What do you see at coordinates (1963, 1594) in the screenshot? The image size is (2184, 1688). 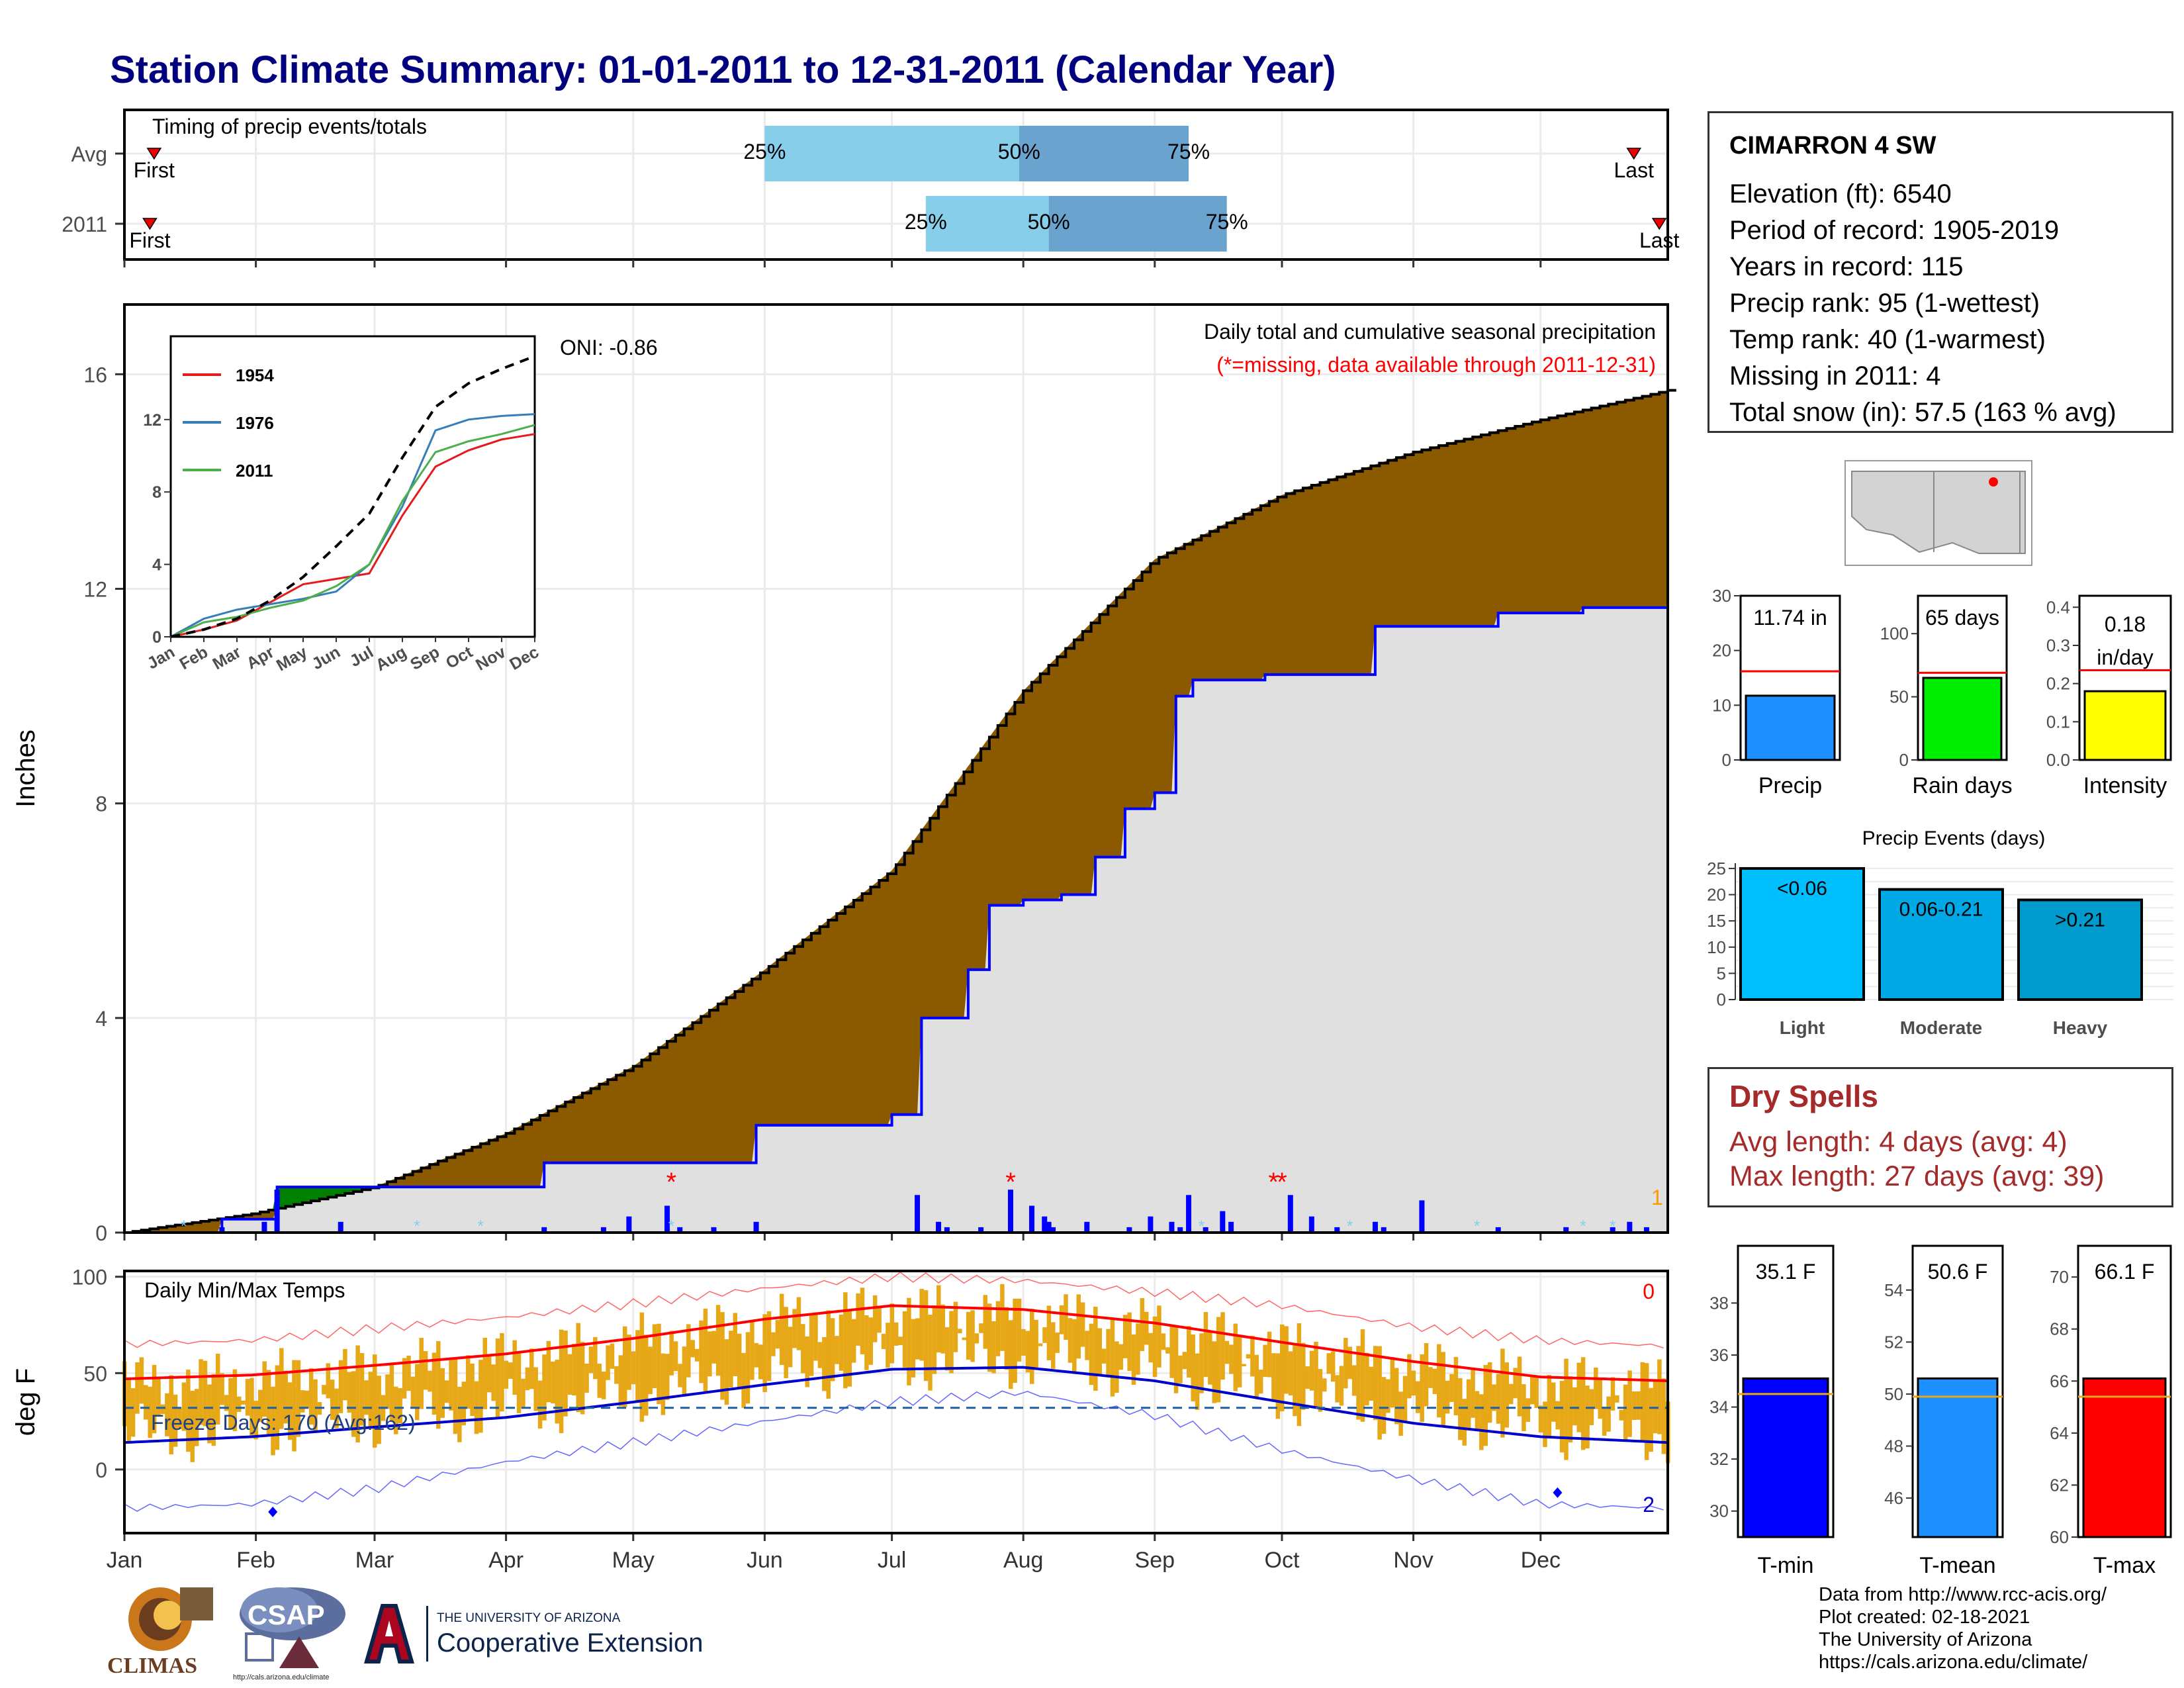 I see `credit-line: Data from http://www.rcc-acis.org/` at bounding box center [1963, 1594].